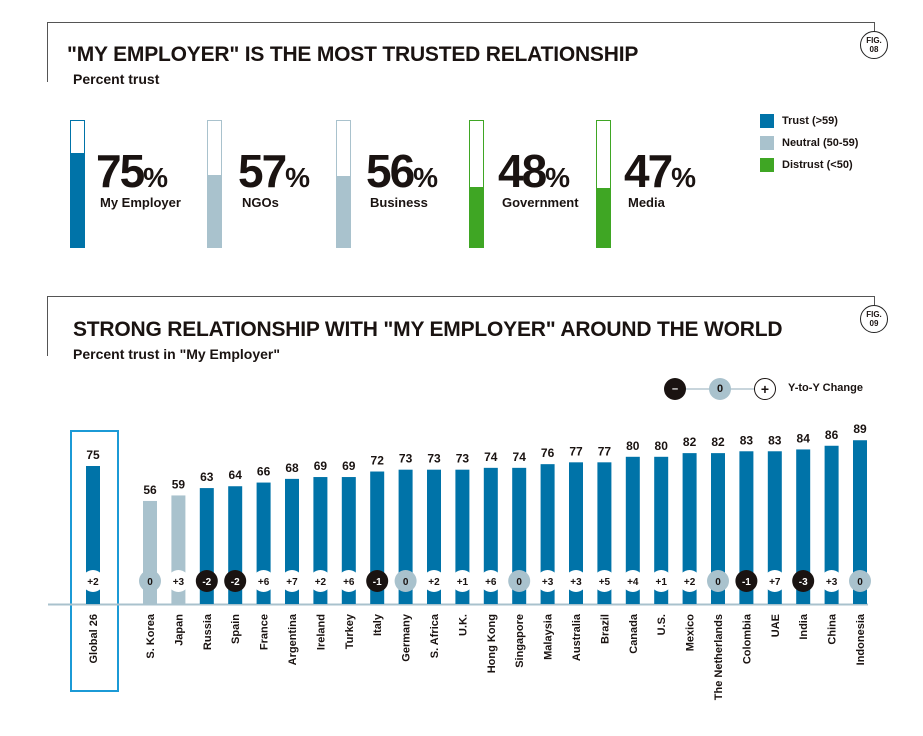 The height and width of the screenshot is (736, 923). I want to click on legend-item-trust: Trust (>59), so click(799, 121).